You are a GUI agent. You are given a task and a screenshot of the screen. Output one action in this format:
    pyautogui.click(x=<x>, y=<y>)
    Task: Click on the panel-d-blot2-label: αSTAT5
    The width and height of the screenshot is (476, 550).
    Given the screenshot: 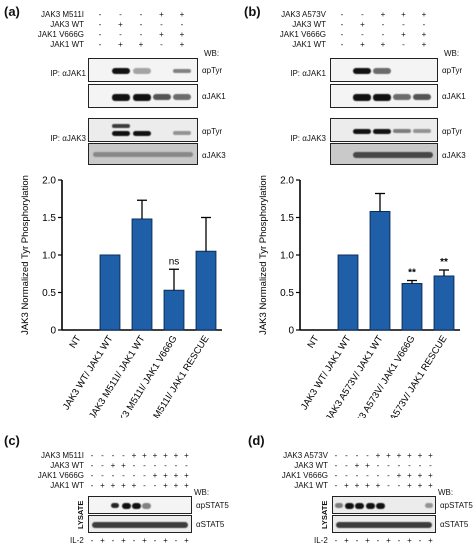 What is the action you would take?
    pyautogui.click(x=454, y=524)
    